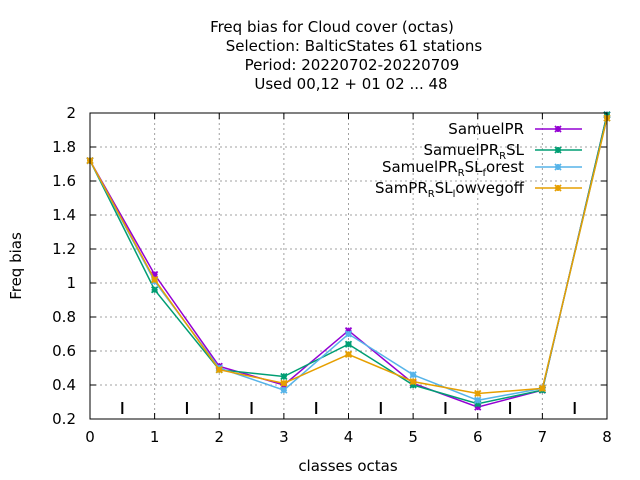 The width and height of the screenshot is (640, 480). Describe the element at coordinates (473, 151) in the screenshot. I see `legend-label: SamuelPRRSL` at that location.